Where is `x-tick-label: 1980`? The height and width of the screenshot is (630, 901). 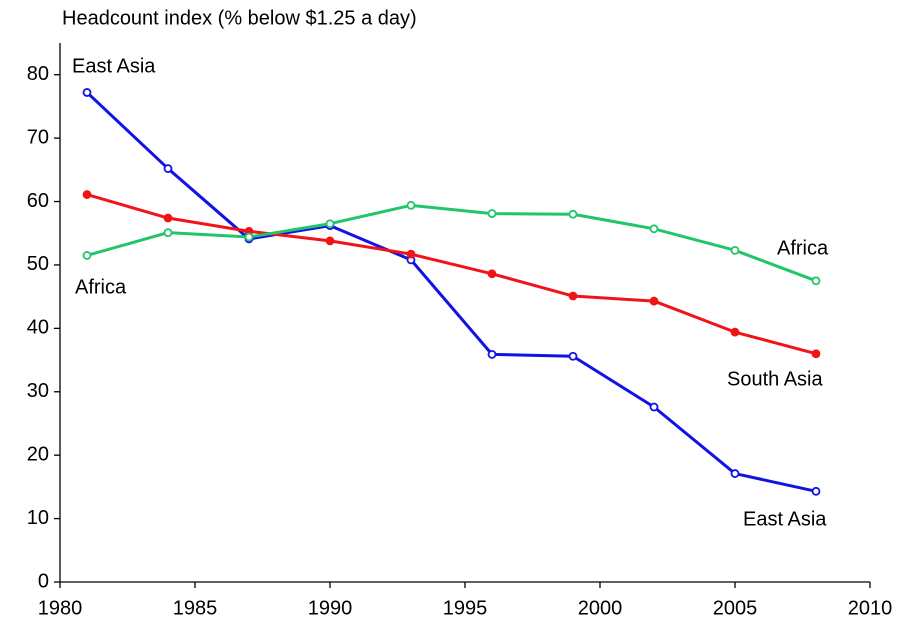 x-tick-label: 1980 is located at coordinates (60, 608).